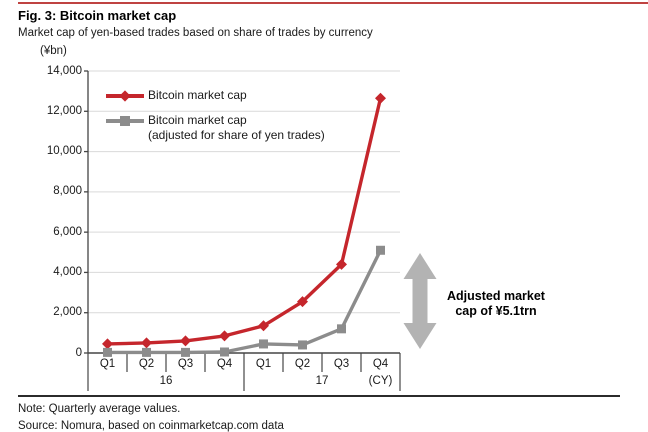  I want to click on legend-label-line1: Bitcoin market cap, so click(197, 120).